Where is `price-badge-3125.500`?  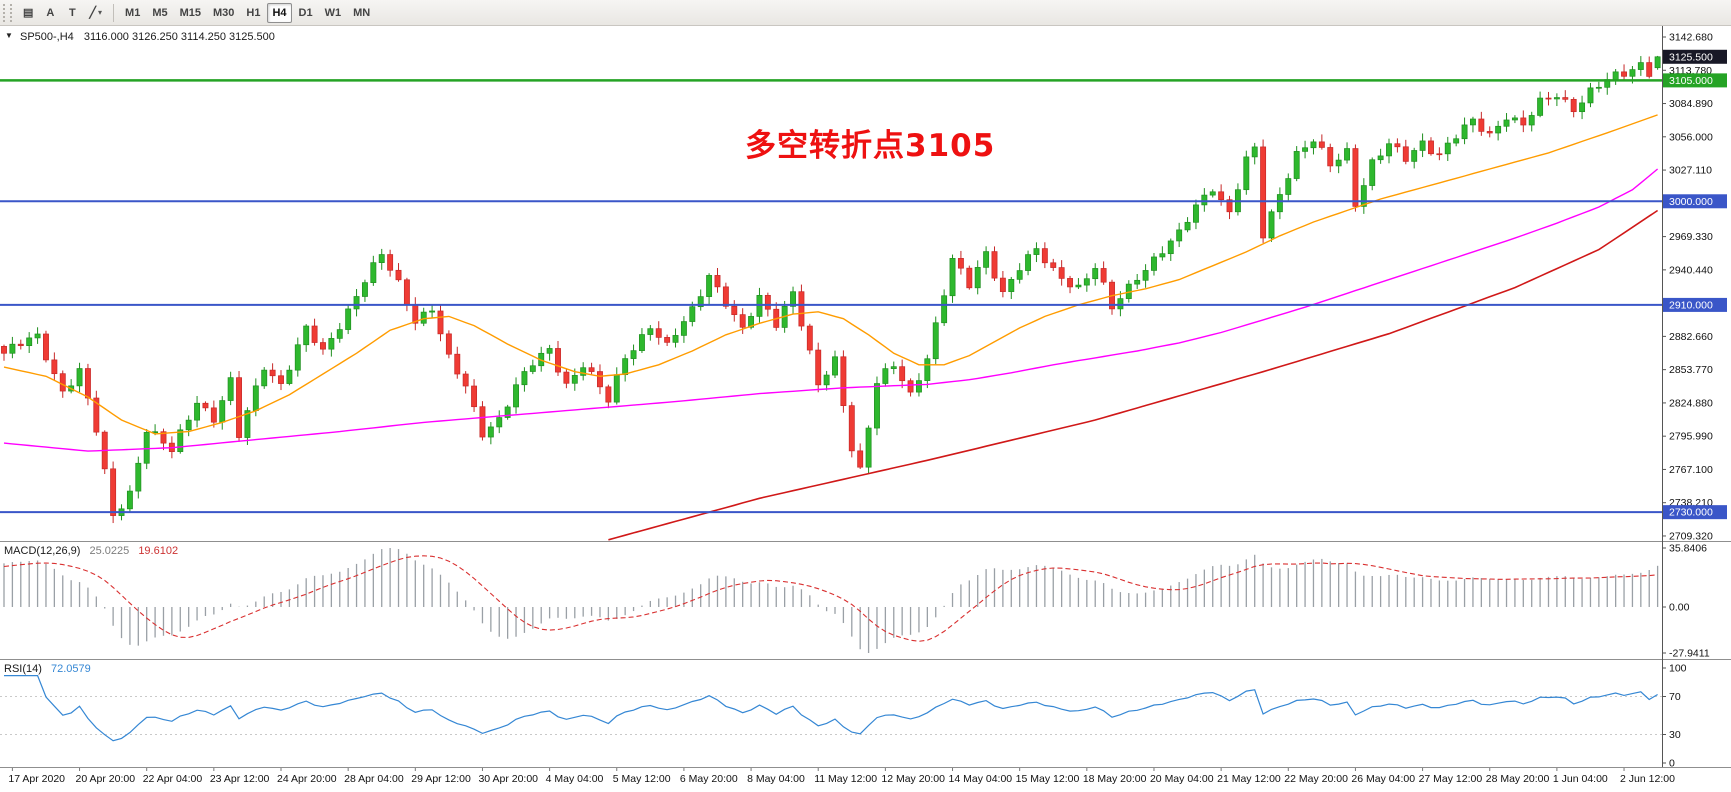 price-badge-3125.500 is located at coordinates (1695, 56).